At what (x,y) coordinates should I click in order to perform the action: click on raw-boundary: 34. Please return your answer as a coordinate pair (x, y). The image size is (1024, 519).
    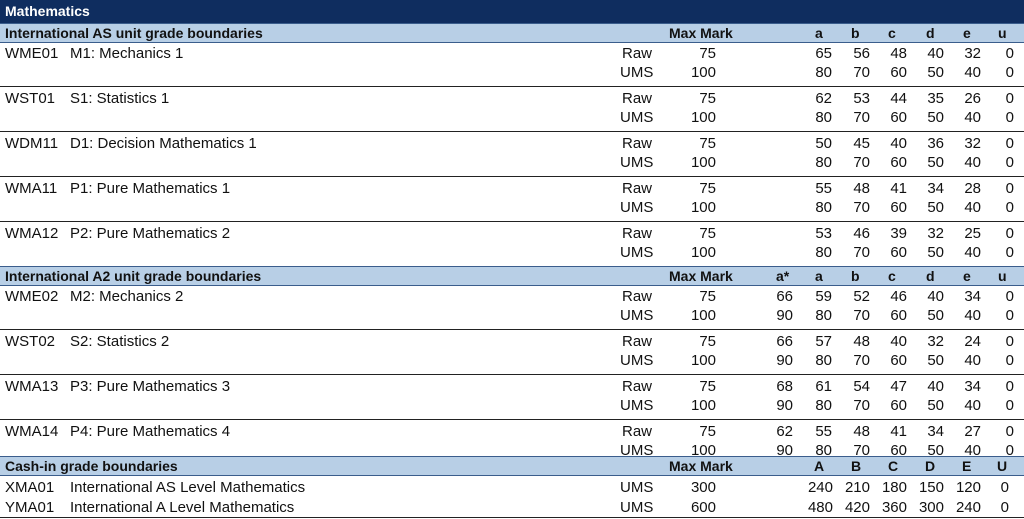
    Looking at the image, I should click on (935, 188).